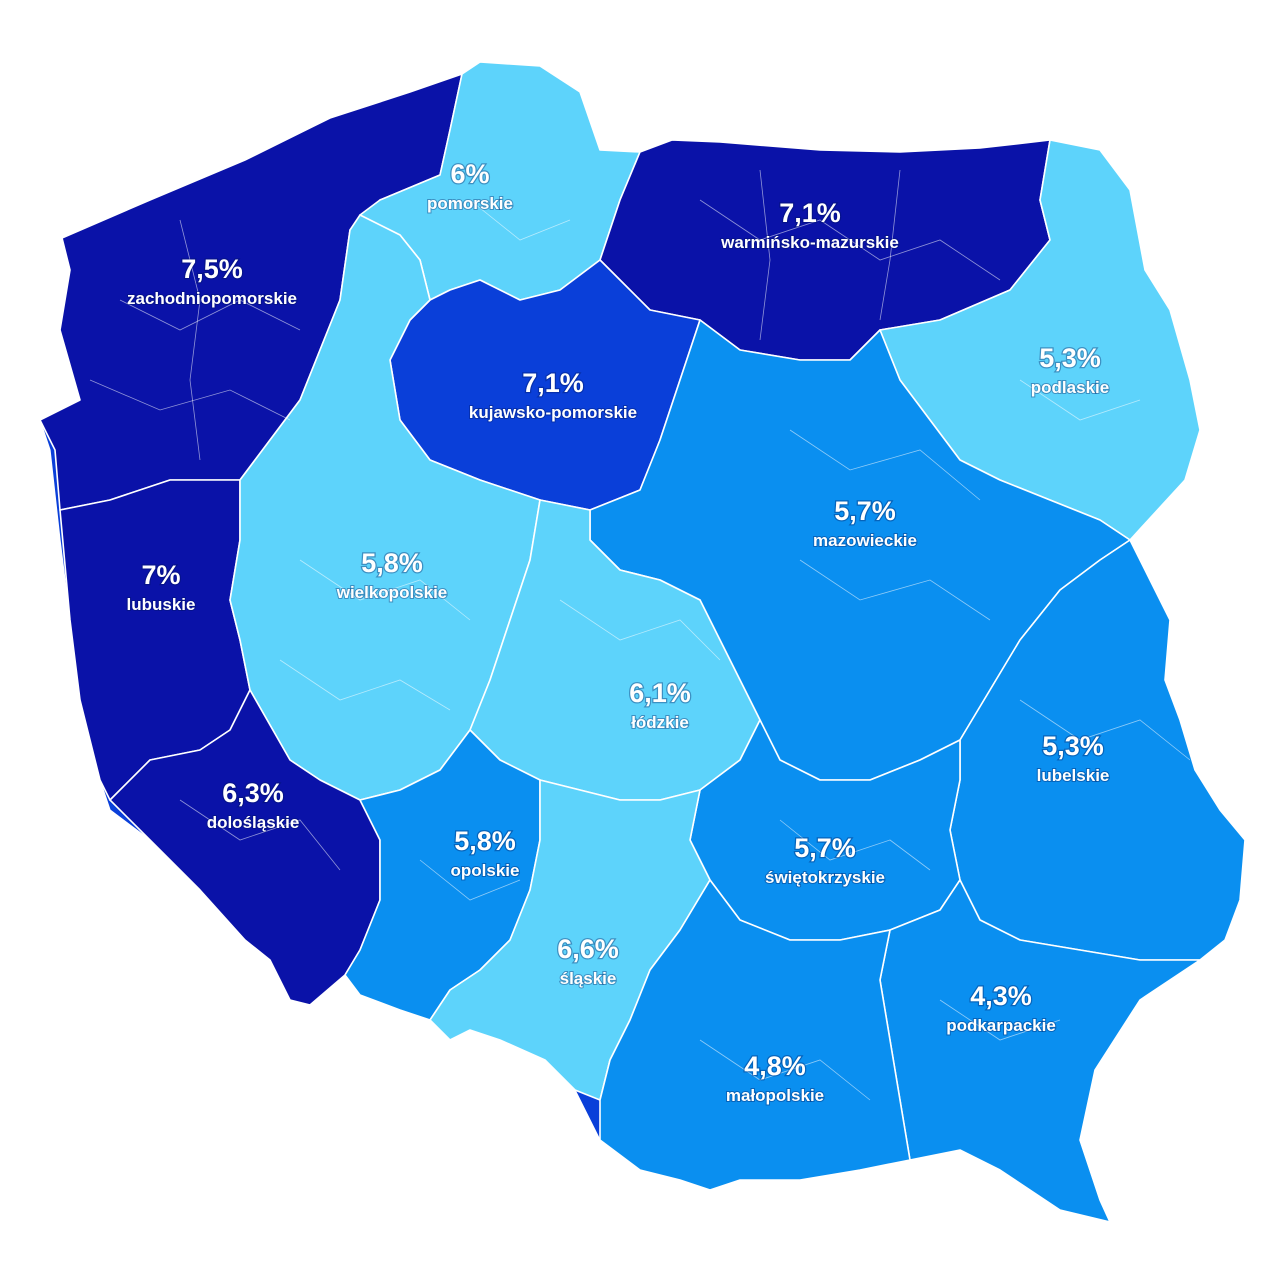  I want to click on label-name-dolnoslaskie: dolośląskie, so click(253, 822).